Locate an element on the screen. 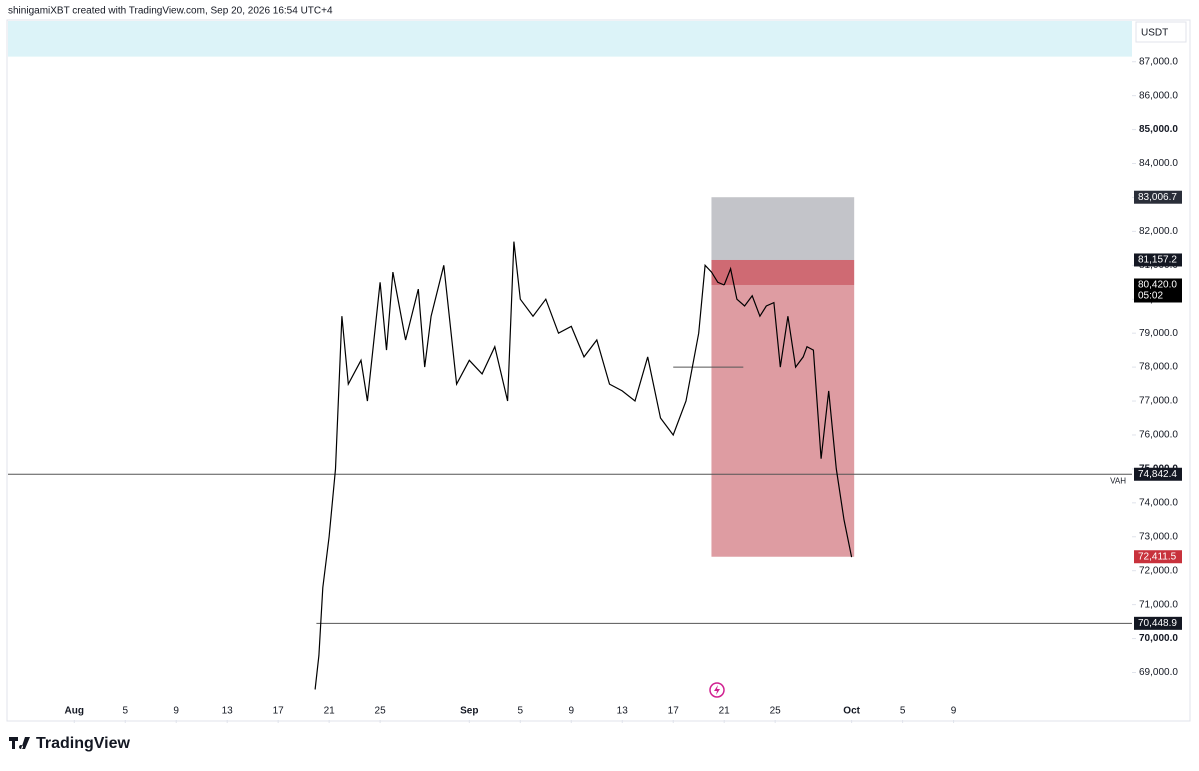 This screenshot has width=1199, height=771. countdown: 05:02 is located at coordinates (1150, 296).